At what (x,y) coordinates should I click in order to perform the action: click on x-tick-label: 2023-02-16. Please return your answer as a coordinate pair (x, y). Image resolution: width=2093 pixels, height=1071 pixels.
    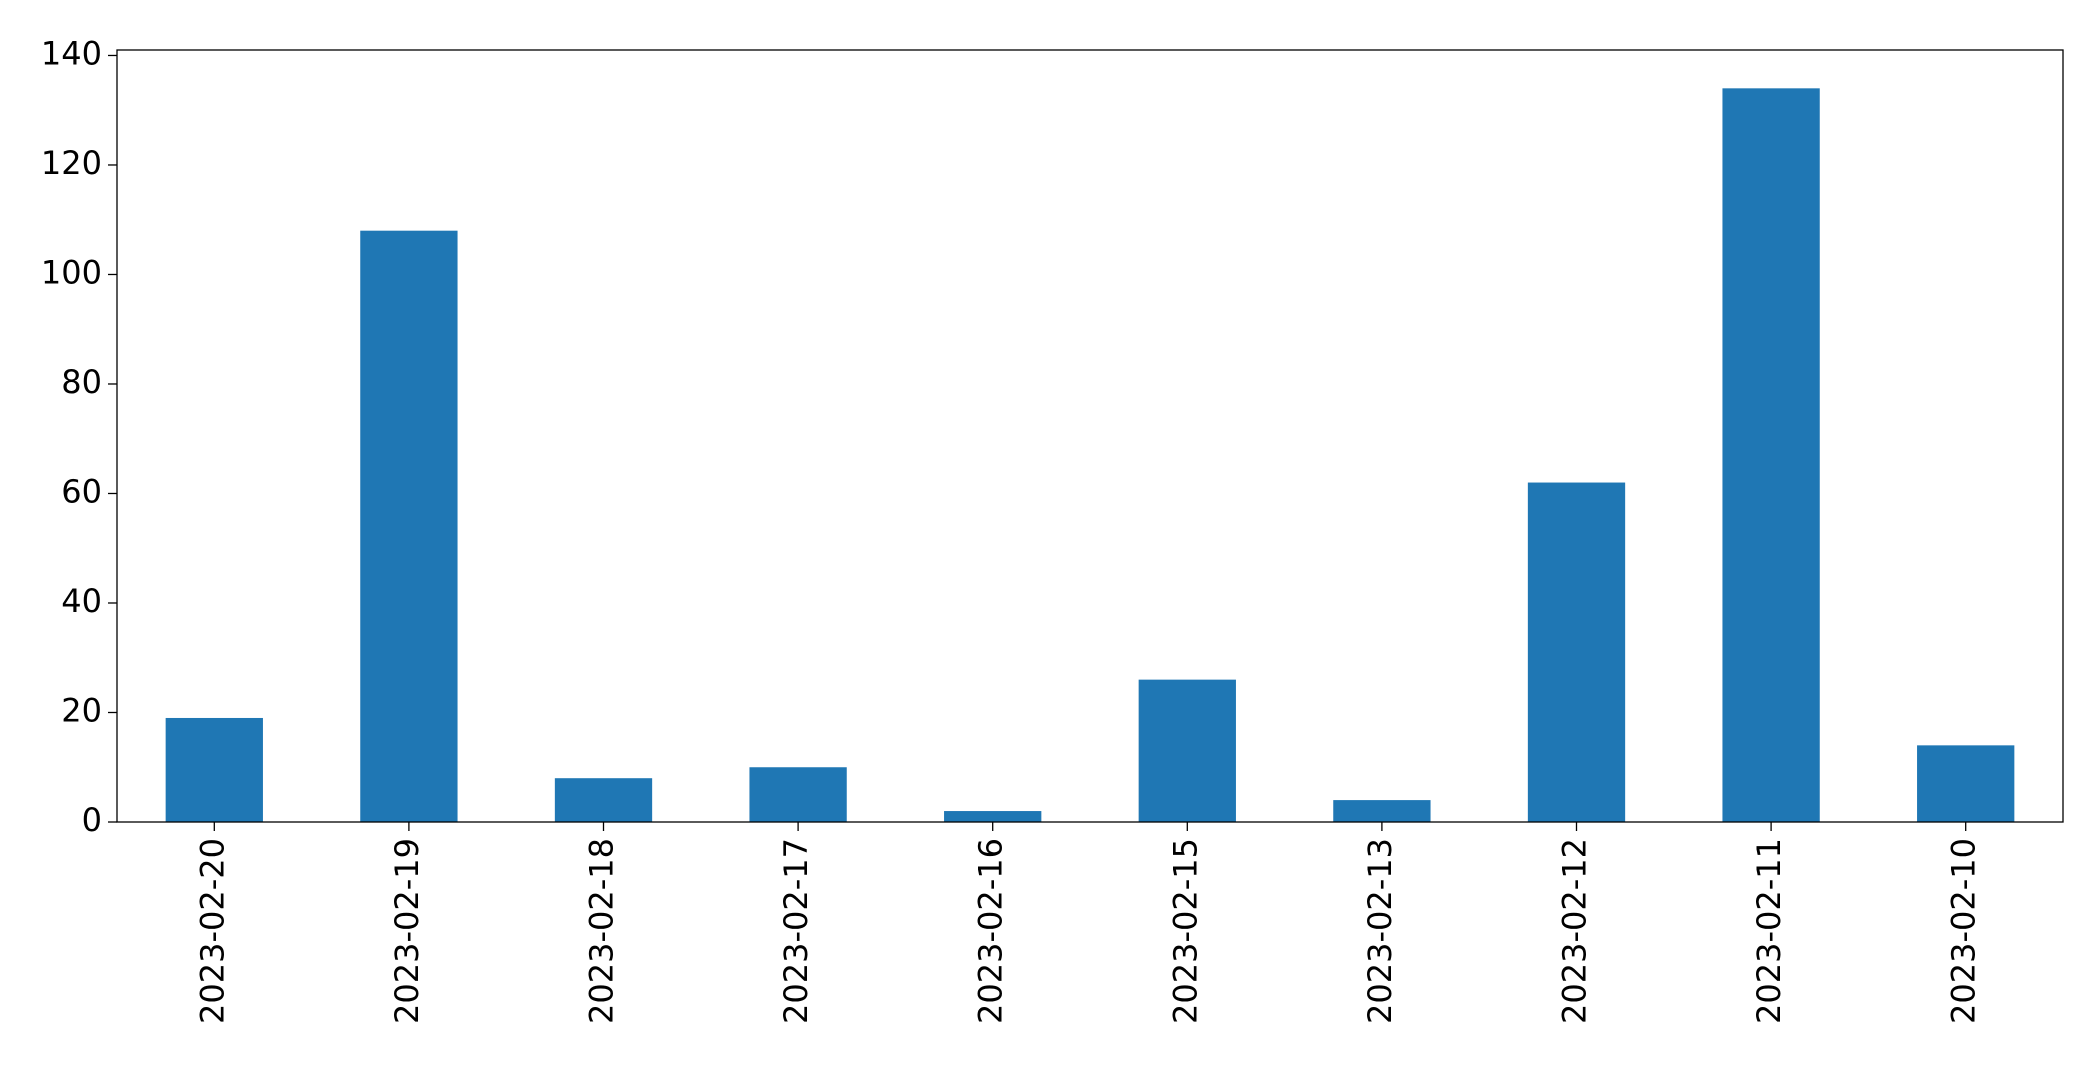
    Looking at the image, I should click on (991, 931).